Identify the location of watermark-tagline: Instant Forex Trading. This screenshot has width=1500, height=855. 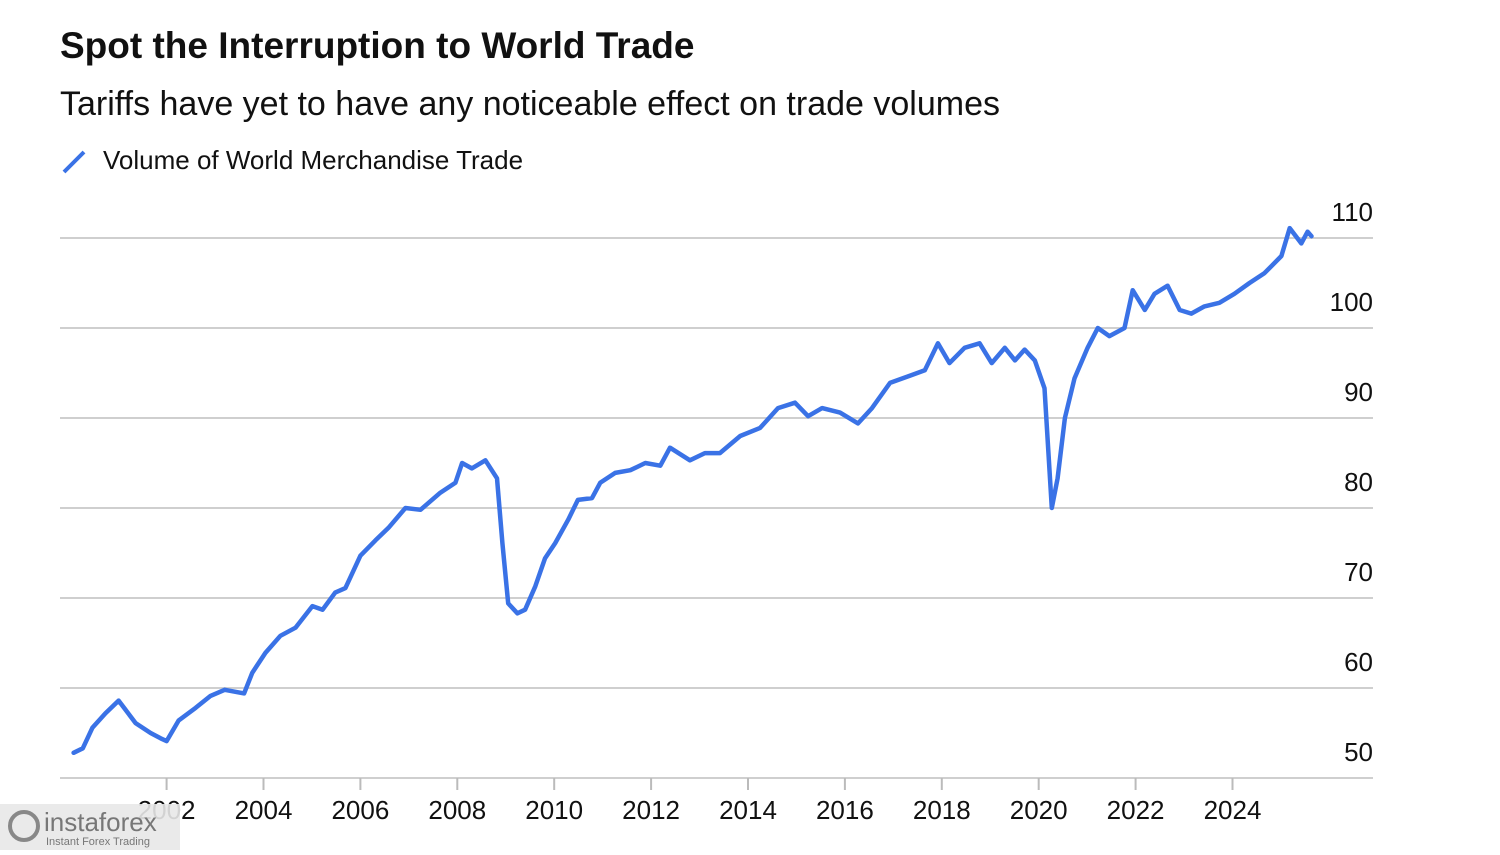
(98, 842).